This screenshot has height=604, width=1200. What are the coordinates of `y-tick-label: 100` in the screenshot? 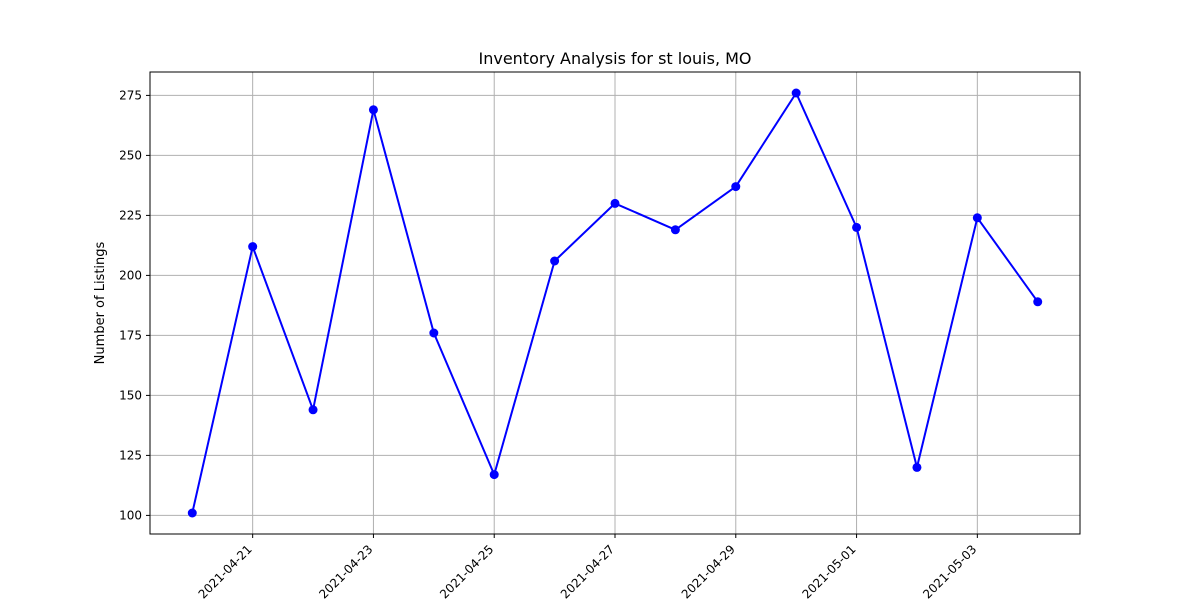 It's located at (130, 515).